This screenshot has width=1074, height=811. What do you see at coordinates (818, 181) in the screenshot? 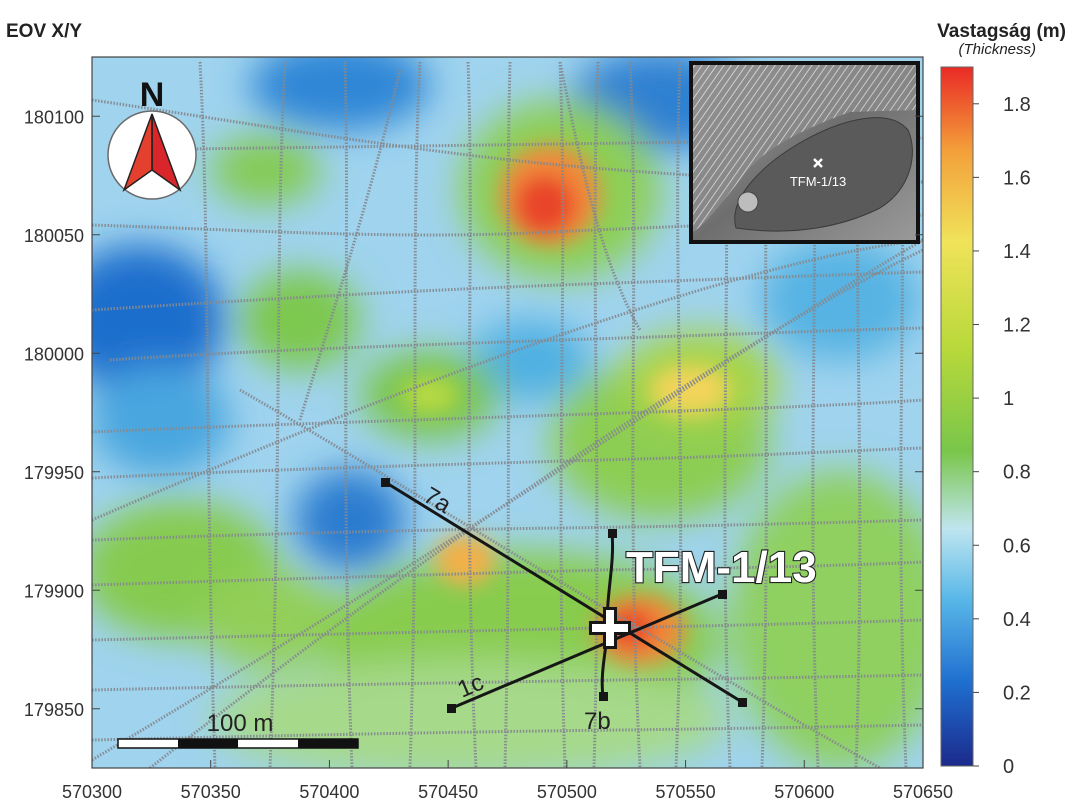
I see `inset-label: TFM-1/13` at bounding box center [818, 181].